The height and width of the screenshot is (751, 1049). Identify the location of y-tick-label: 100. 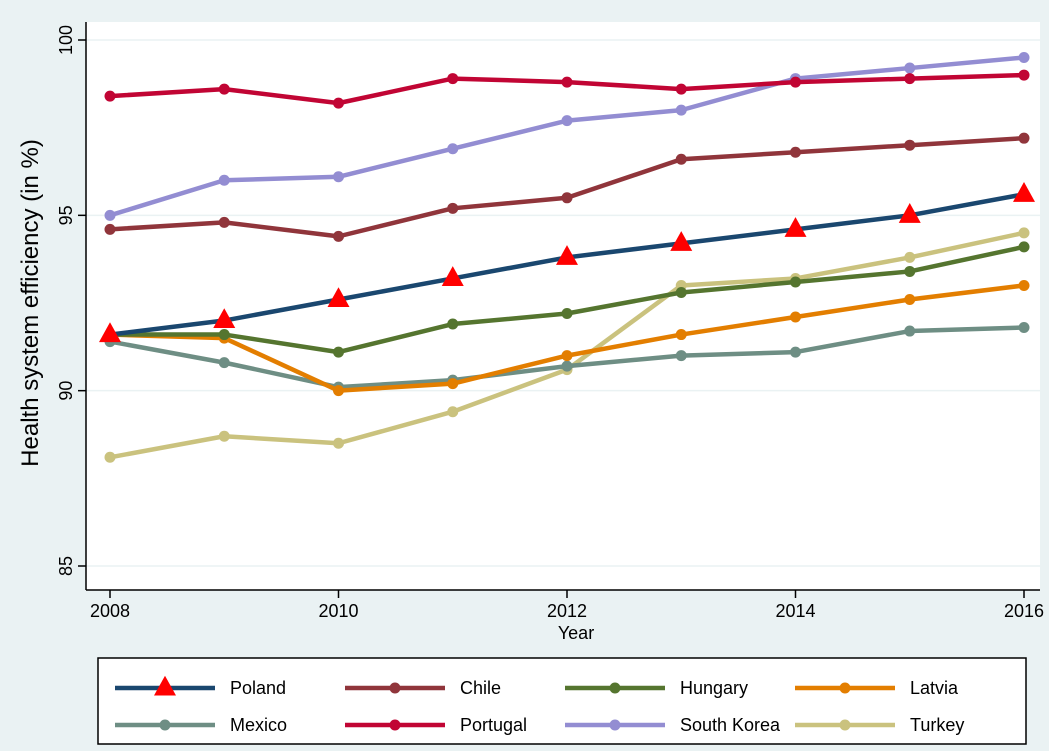
(66, 40).